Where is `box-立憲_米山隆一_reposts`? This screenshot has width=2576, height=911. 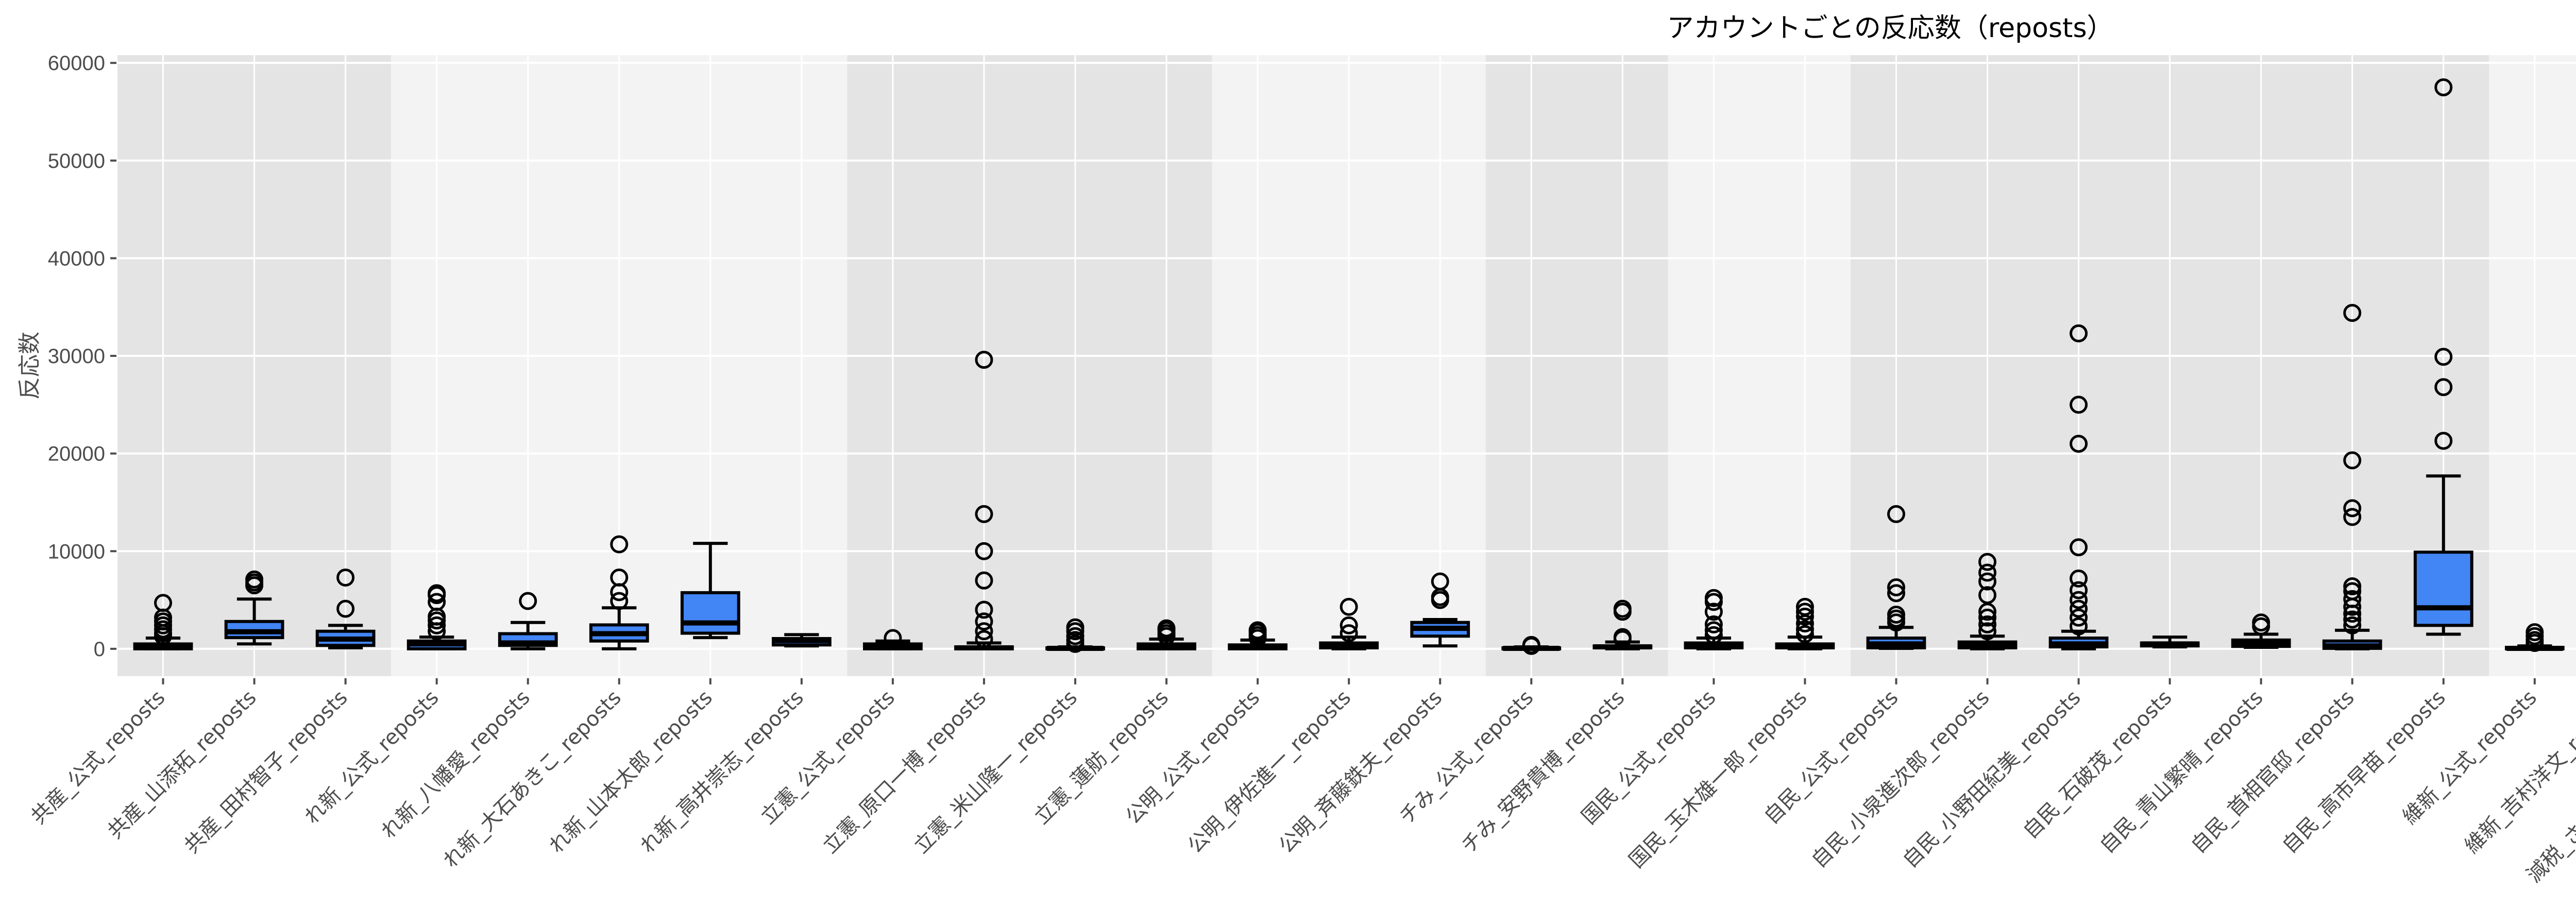 box-立憲_米山隆一_reposts is located at coordinates (1075, 635).